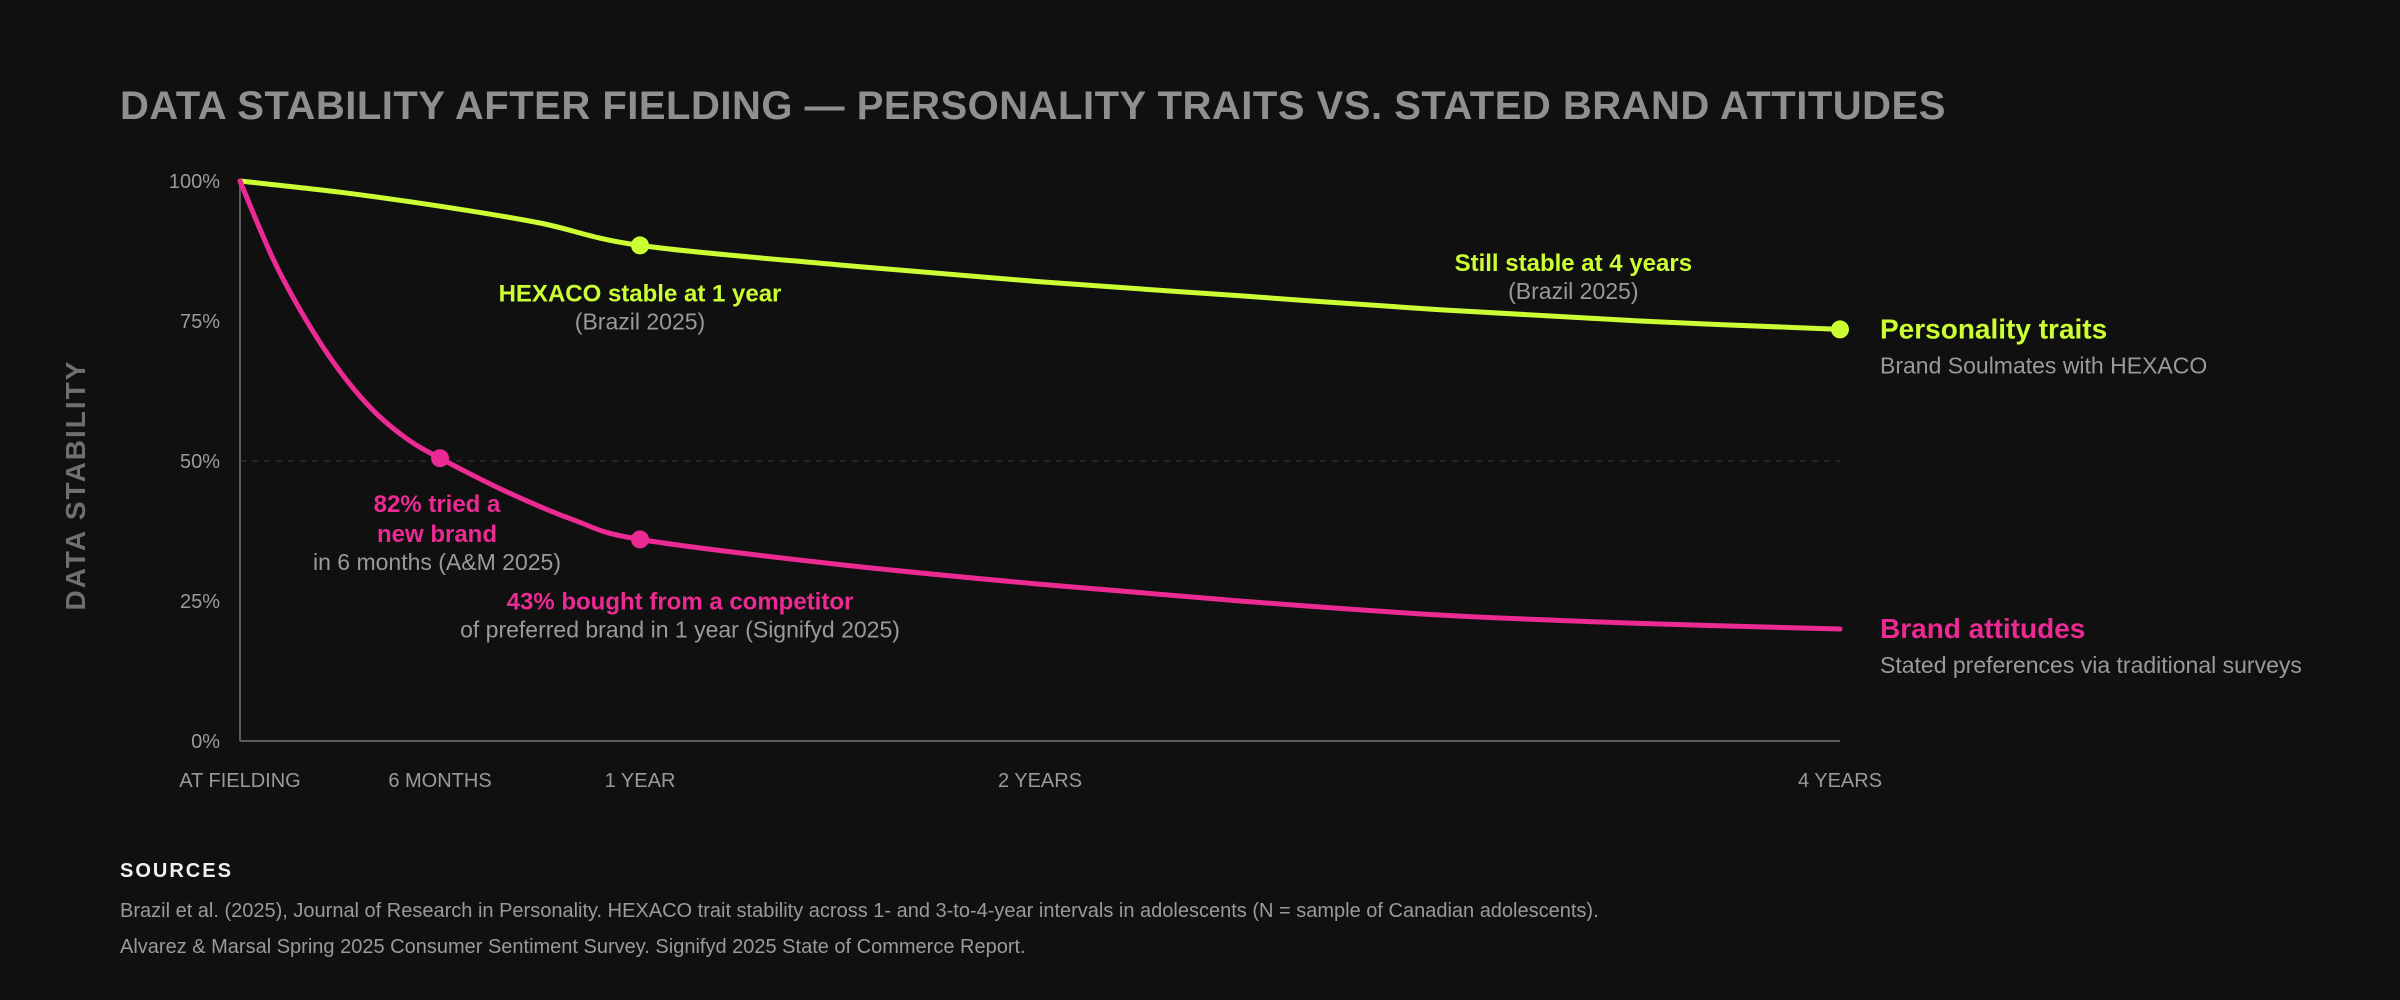 The height and width of the screenshot is (1000, 2400). I want to click on annotation-3-source: in 6 months (A&M 2025), so click(437, 562).